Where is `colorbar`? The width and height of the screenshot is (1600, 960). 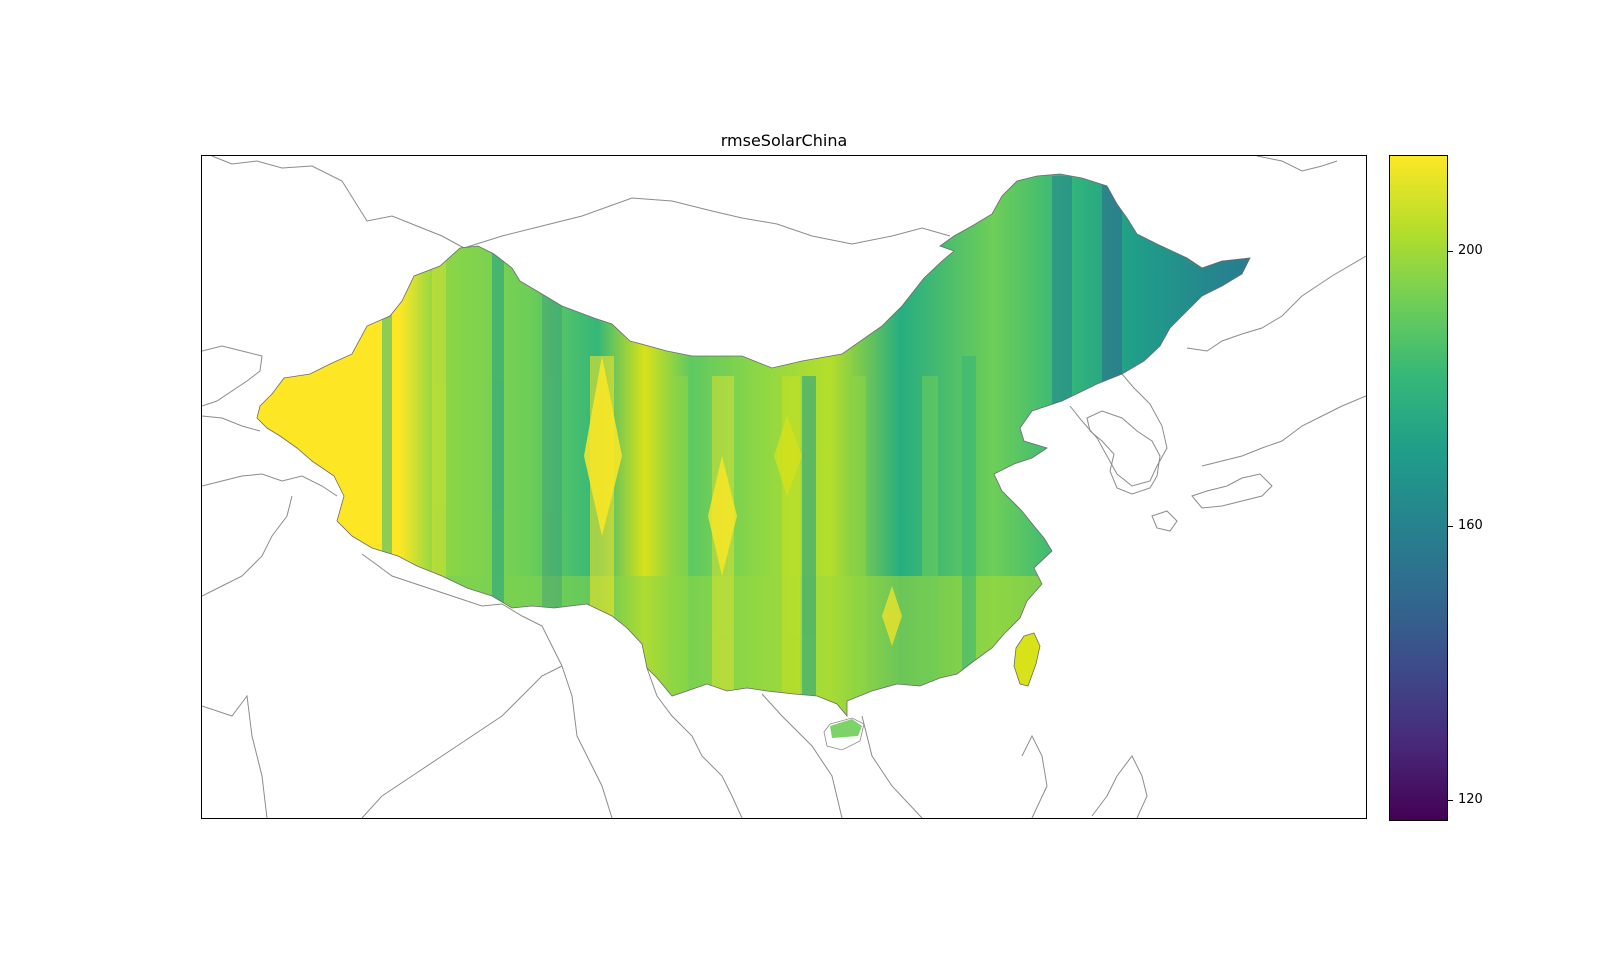
colorbar is located at coordinates (1418, 488).